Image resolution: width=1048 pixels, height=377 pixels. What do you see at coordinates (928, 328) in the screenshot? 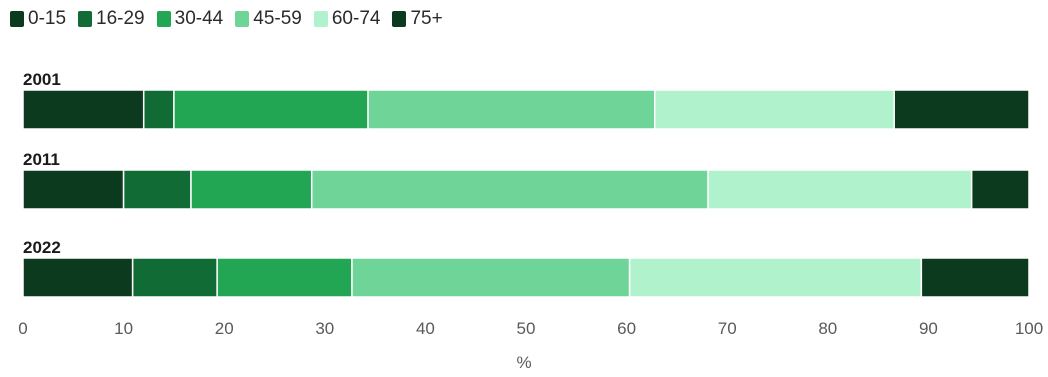
I see `x-tick-label: 90` at bounding box center [928, 328].